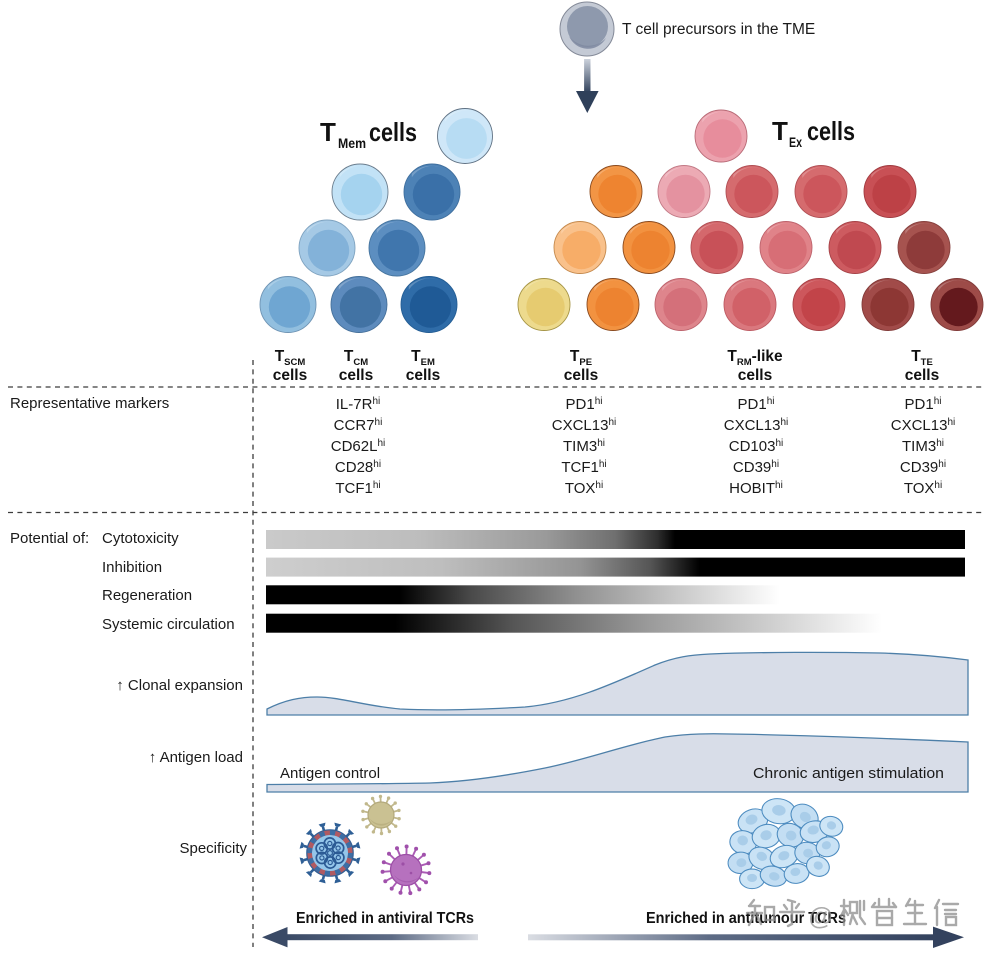 The width and height of the screenshot is (989, 953). I want to click on svg-text: Specificity, so click(213, 848).